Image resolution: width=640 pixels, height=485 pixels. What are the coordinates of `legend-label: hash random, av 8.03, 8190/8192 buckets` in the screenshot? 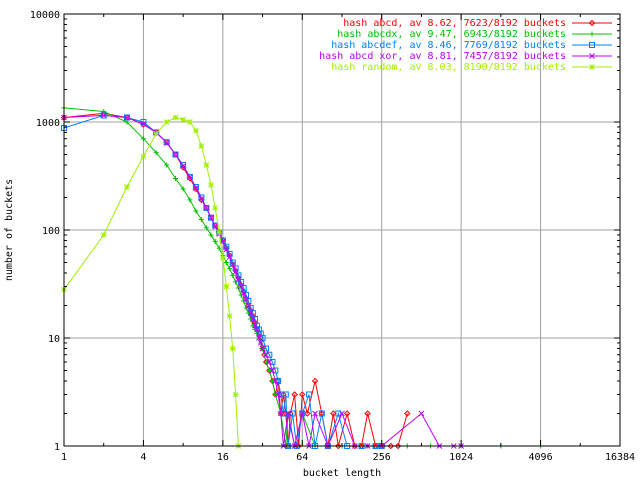 It's located at (448, 67).